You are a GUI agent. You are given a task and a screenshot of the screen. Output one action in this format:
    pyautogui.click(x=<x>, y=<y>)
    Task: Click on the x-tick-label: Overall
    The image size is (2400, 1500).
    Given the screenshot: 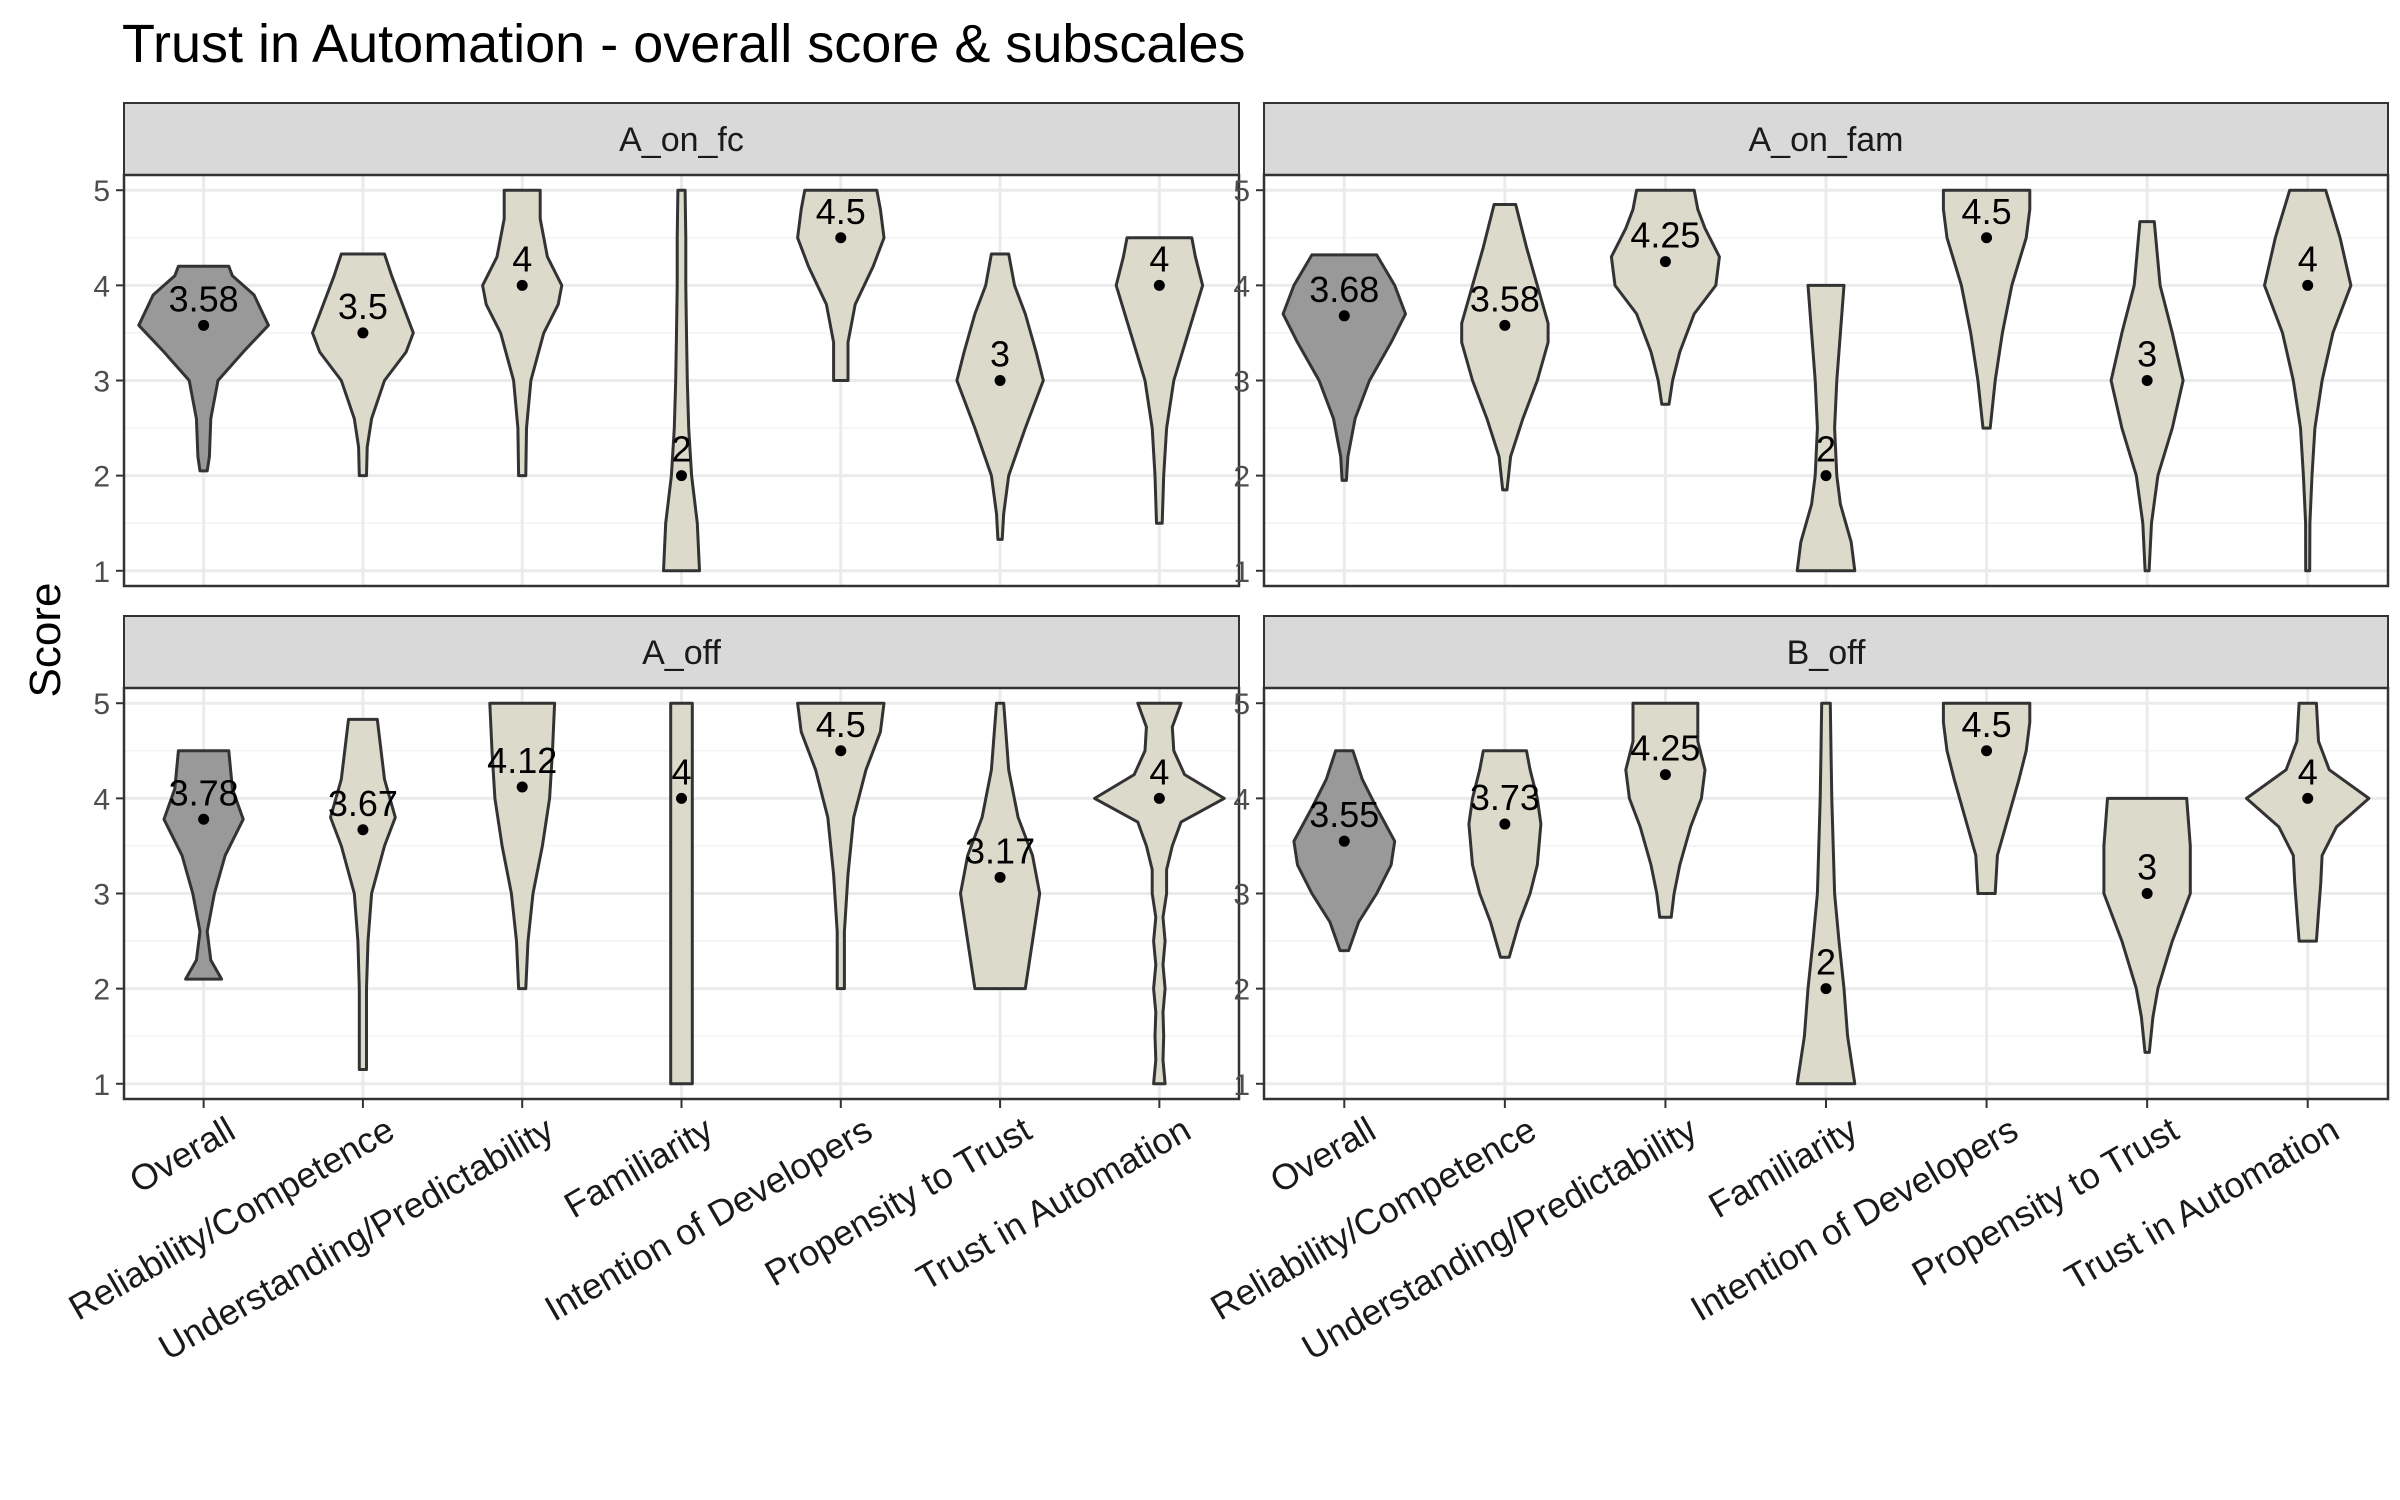 What is the action you would take?
    pyautogui.click(x=1322, y=1154)
    